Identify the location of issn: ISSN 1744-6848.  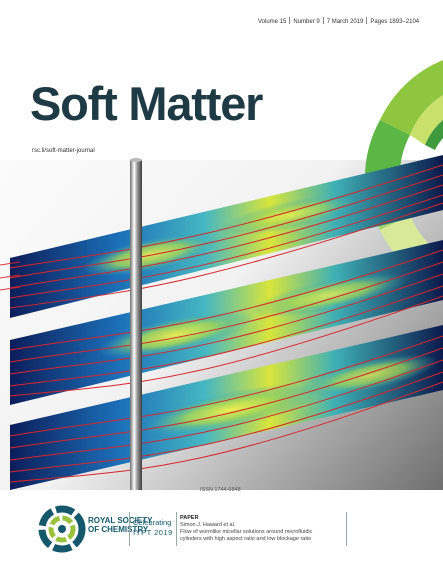
(220, 490).